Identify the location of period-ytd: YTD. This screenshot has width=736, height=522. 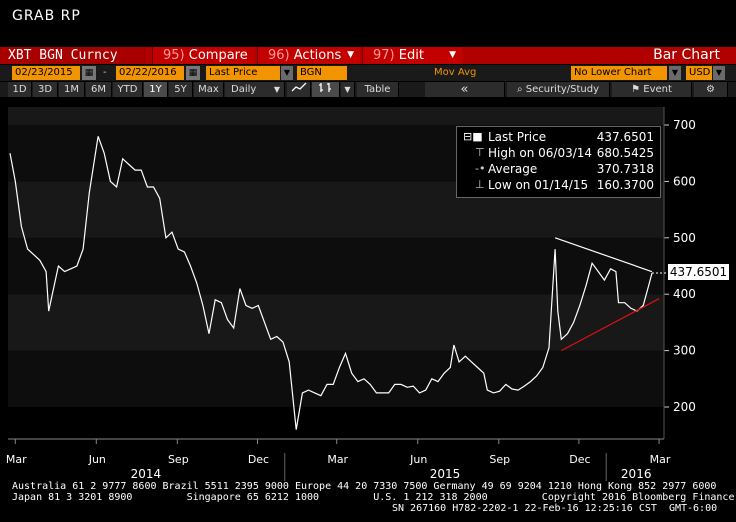
(128, 89).